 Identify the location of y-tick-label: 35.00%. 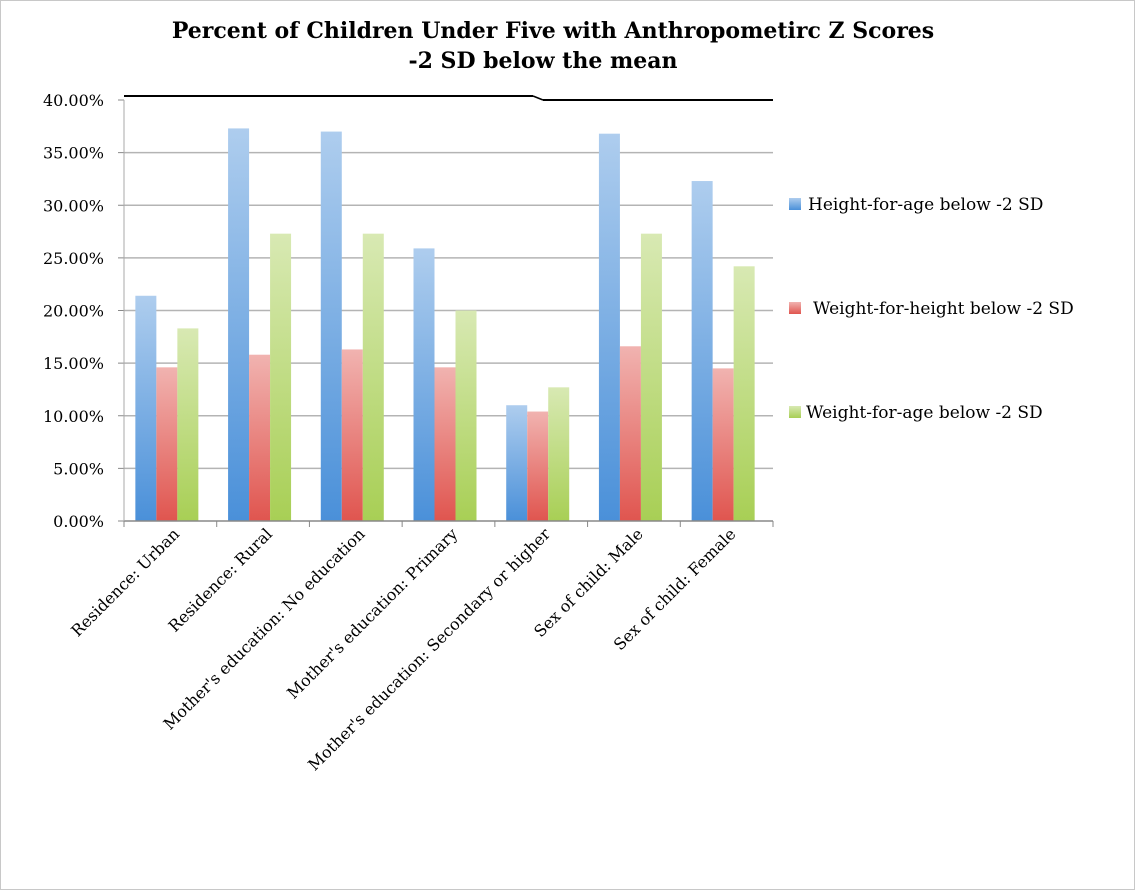
(73, 153).